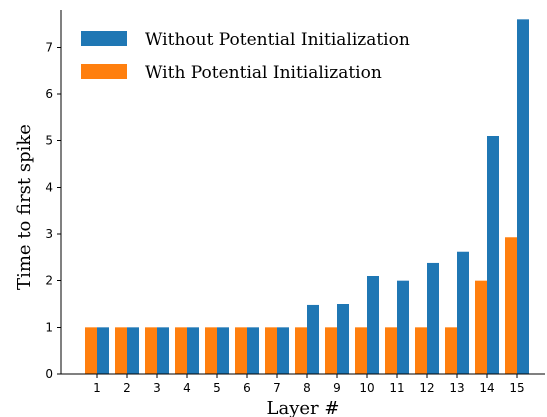 The width and height of the screenshot is (547, 417). I want to click on x-tick-label-8: 8, so click(307, 388).